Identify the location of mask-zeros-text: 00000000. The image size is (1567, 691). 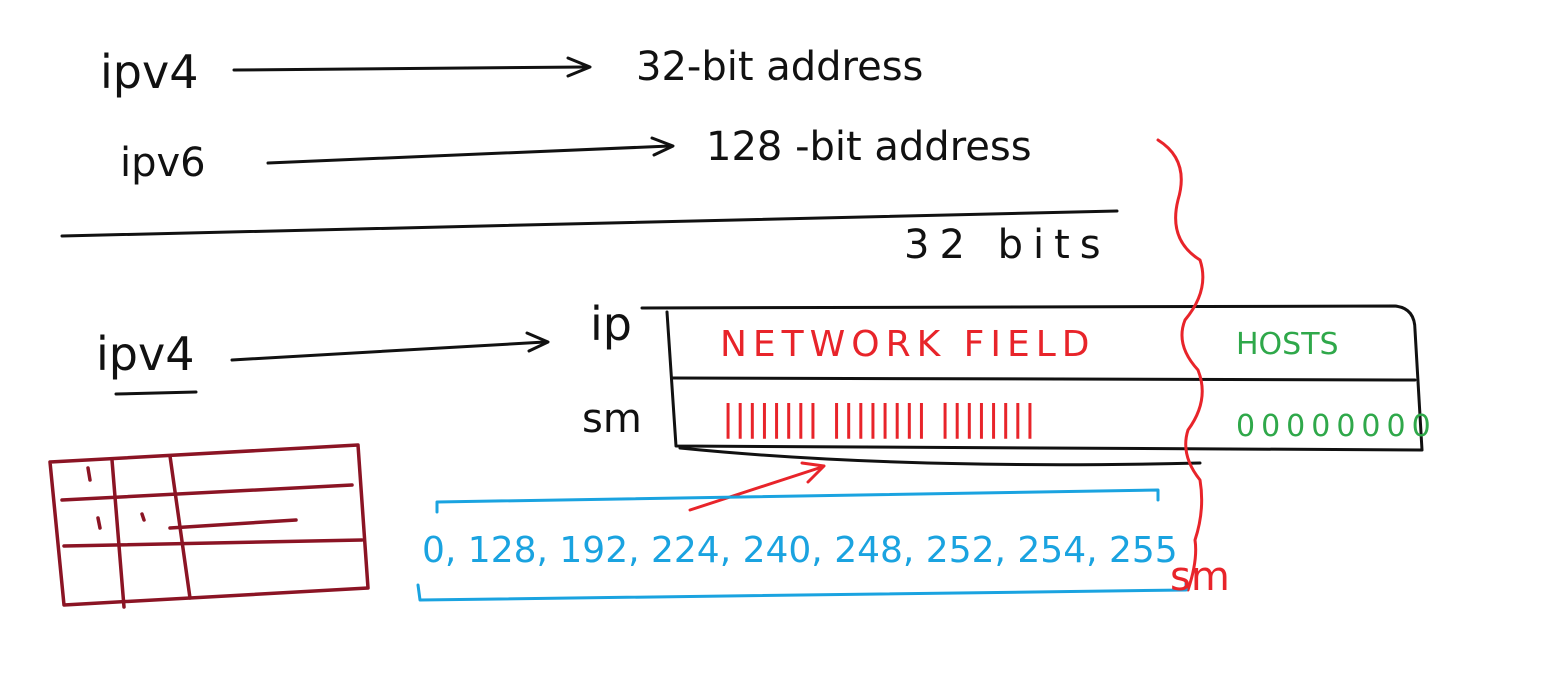
(1336, 426).